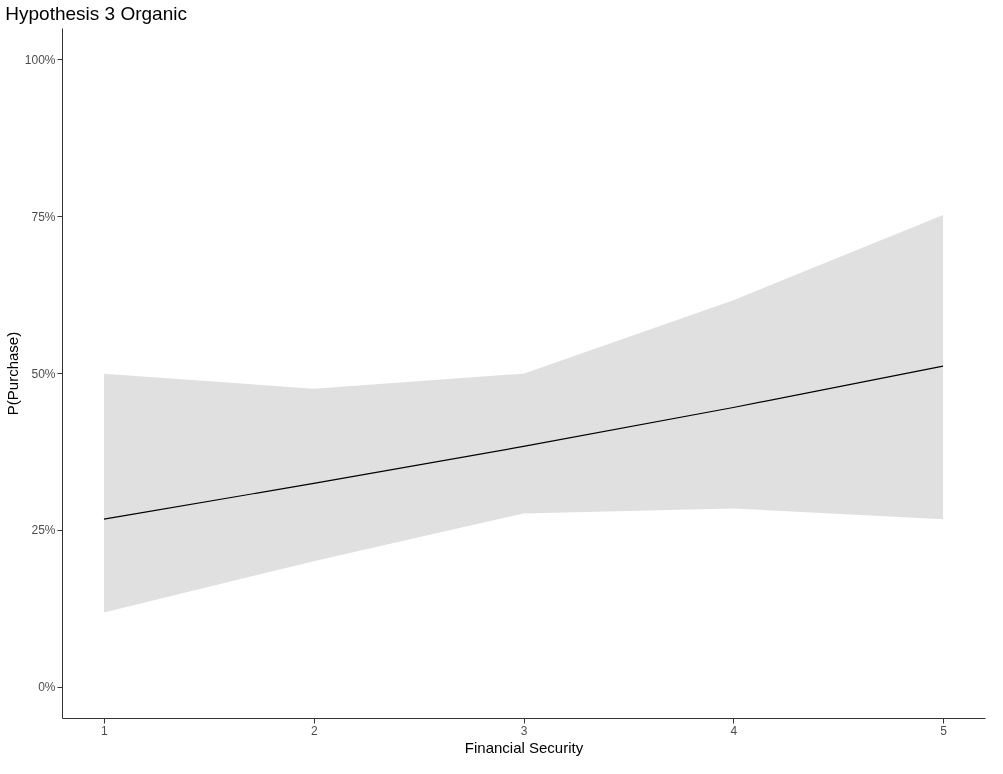 The image size is (1003, 774). Describe the element at coordinates (944, 730) in the screenshot. I see `x-tick-label: 5` at that location.